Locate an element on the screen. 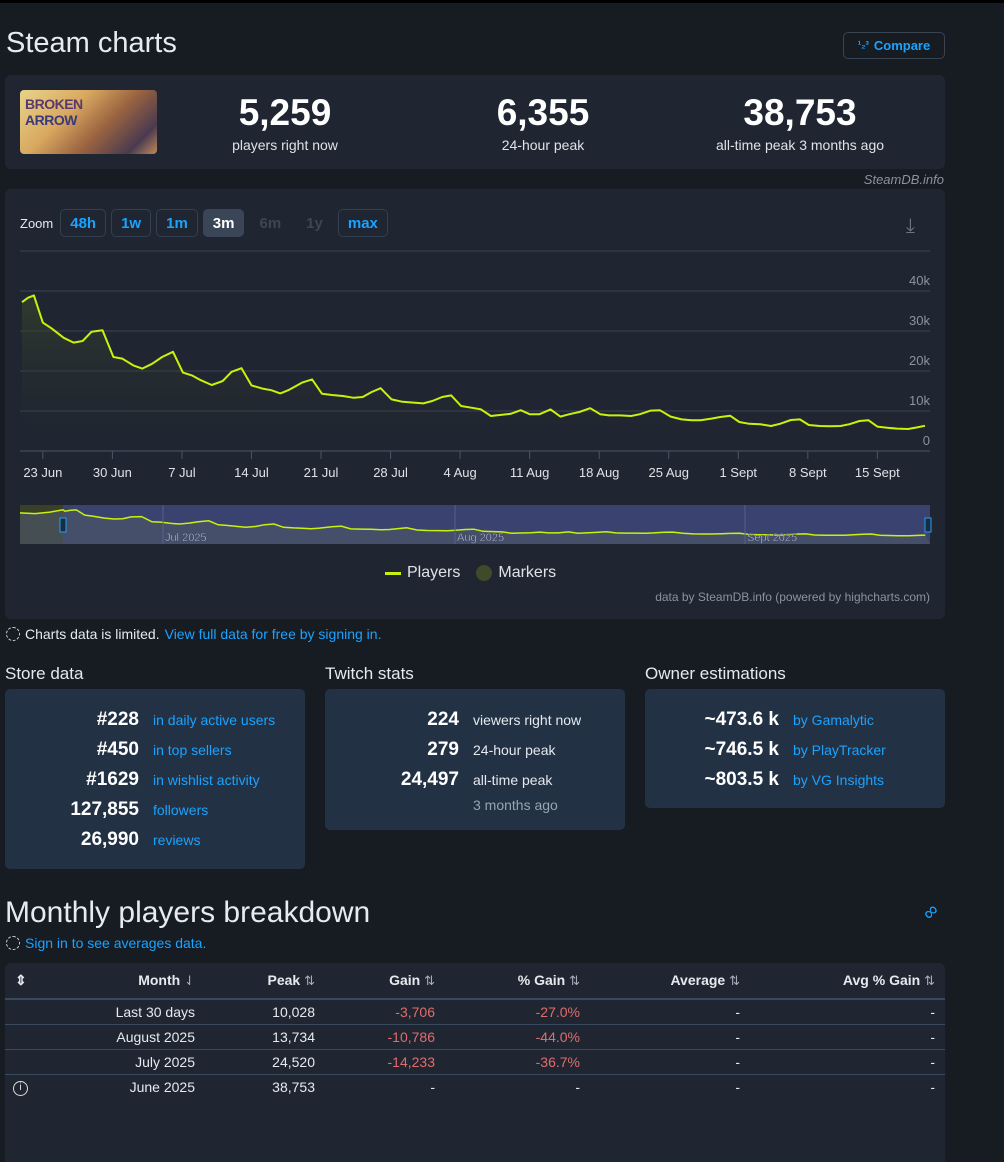 This screenshot has width=1004, height=1162. cell-peak: 10,028 is located at coordinates (265, 1012).